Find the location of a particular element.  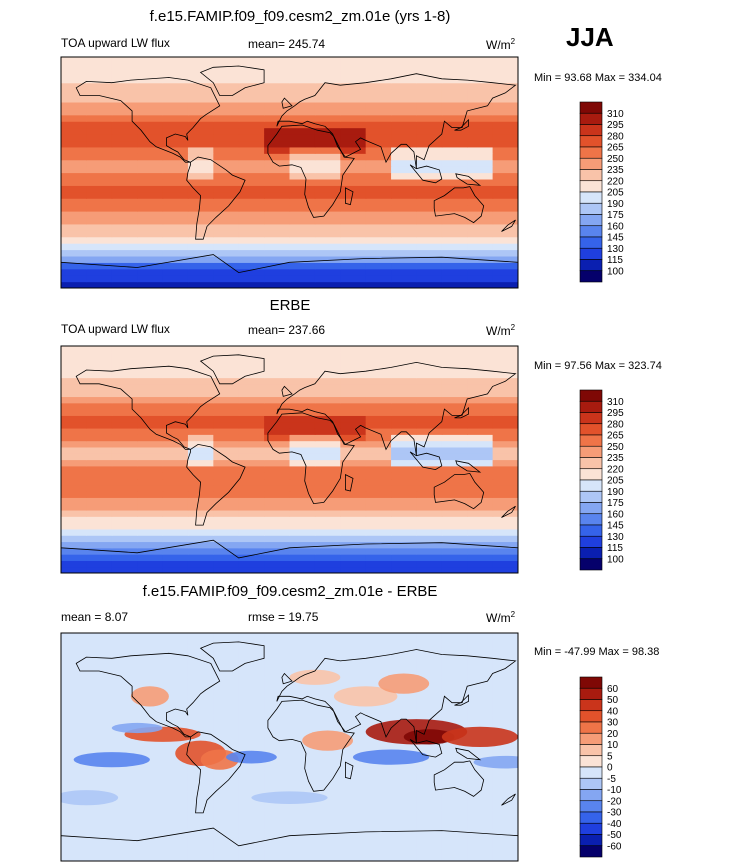

colorbar-box is located at coordinates (591, 738).